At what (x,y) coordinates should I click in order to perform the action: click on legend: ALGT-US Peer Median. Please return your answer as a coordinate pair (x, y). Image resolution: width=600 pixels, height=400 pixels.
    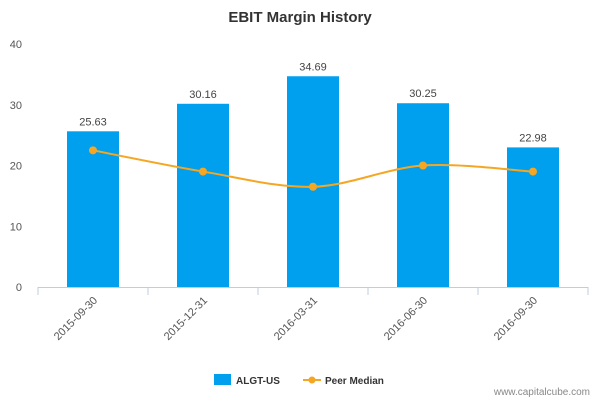
    Looking at the image, I should click on (299, 380).